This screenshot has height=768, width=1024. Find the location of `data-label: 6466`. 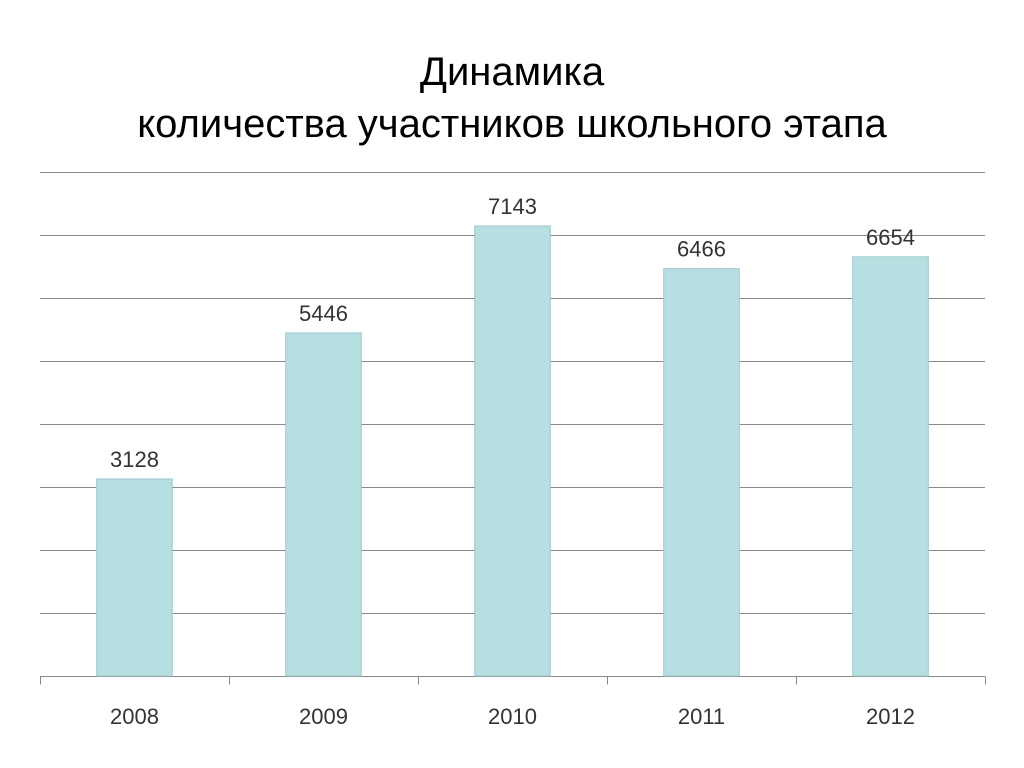

data-label: 6466 is located at coordinates (701, 249).